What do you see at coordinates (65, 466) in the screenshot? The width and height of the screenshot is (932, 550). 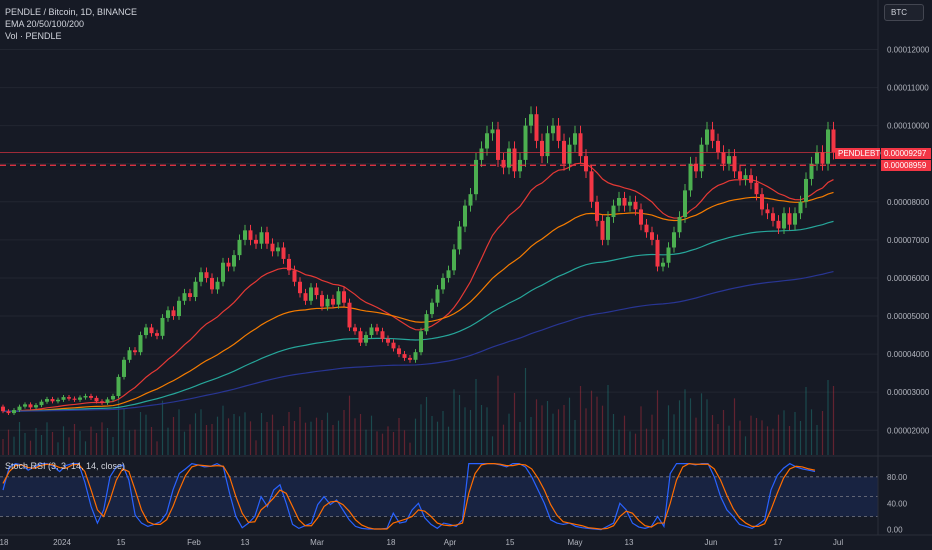 I see `stoch-rsi-legend: Stoch RSI (3, 3, 14, 14, close)` at bounding box center [65, 466].